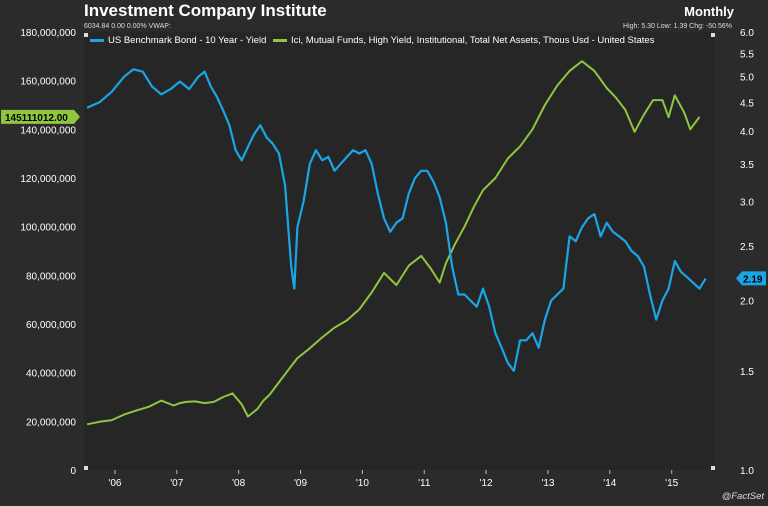 The width and height of the screenshot is (768, 506). Describe the element at coordinates (36, 118) in the screenshot. I see `last-value-left-text: 145111012.00` at that location.